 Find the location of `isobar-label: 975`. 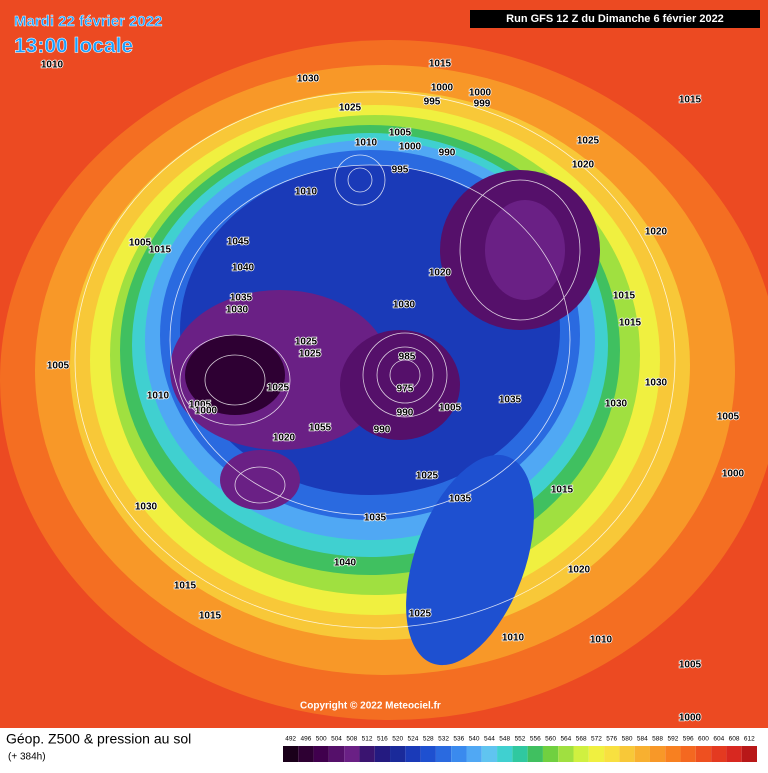

isobar-label: 975 is located at coordinates (405, 389).